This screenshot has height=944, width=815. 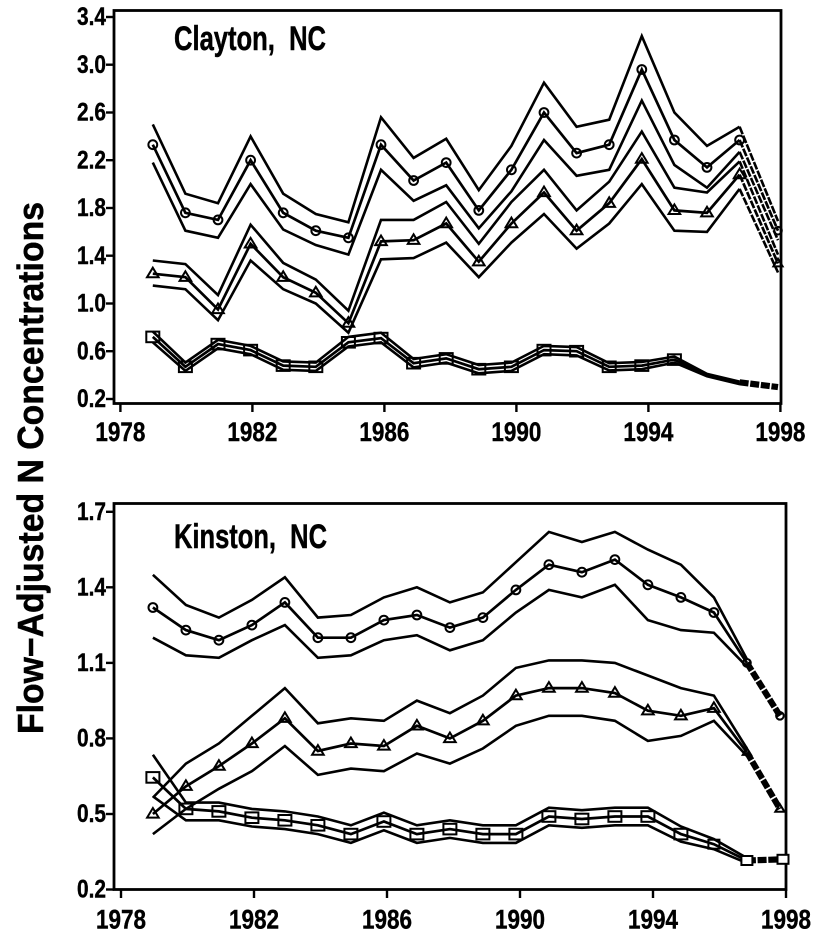 What do you see at coordinates (91, 65) in the screenshot?
I see `svg-text: 3.0` at bounding box center [91, 65].